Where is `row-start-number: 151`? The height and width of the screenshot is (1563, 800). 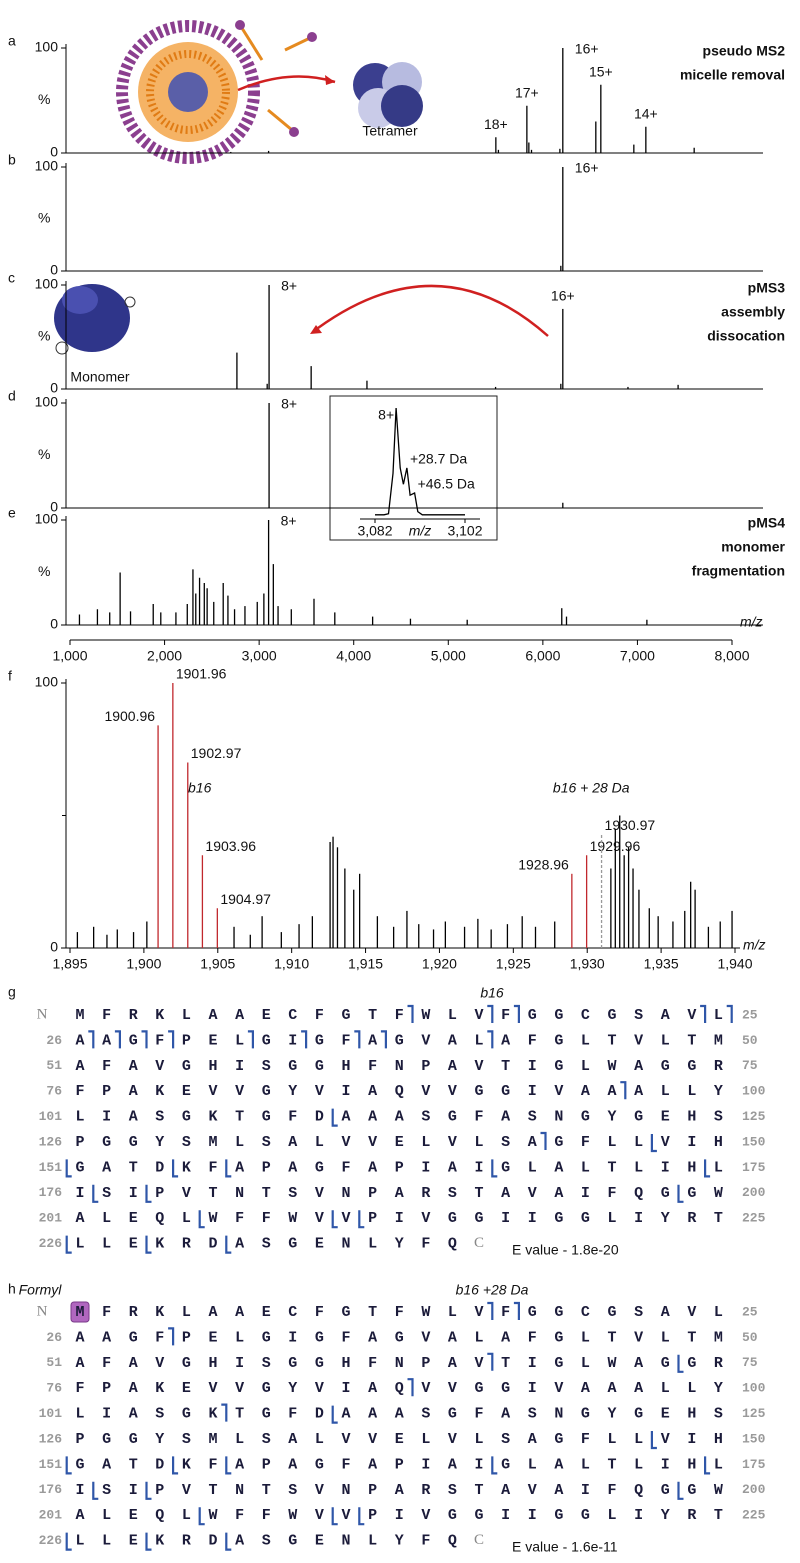 row-start-number: 151 is located at coordinates (51, 1464).